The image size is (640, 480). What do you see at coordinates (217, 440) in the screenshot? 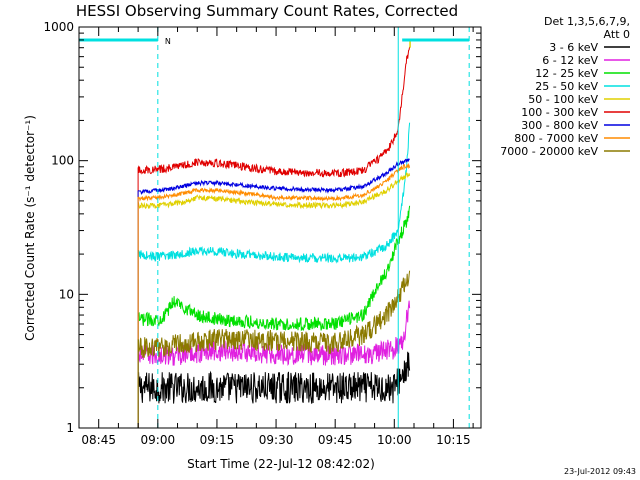
I see `x-tick-label-0915: 09:15` at bounding box center [217, 440].